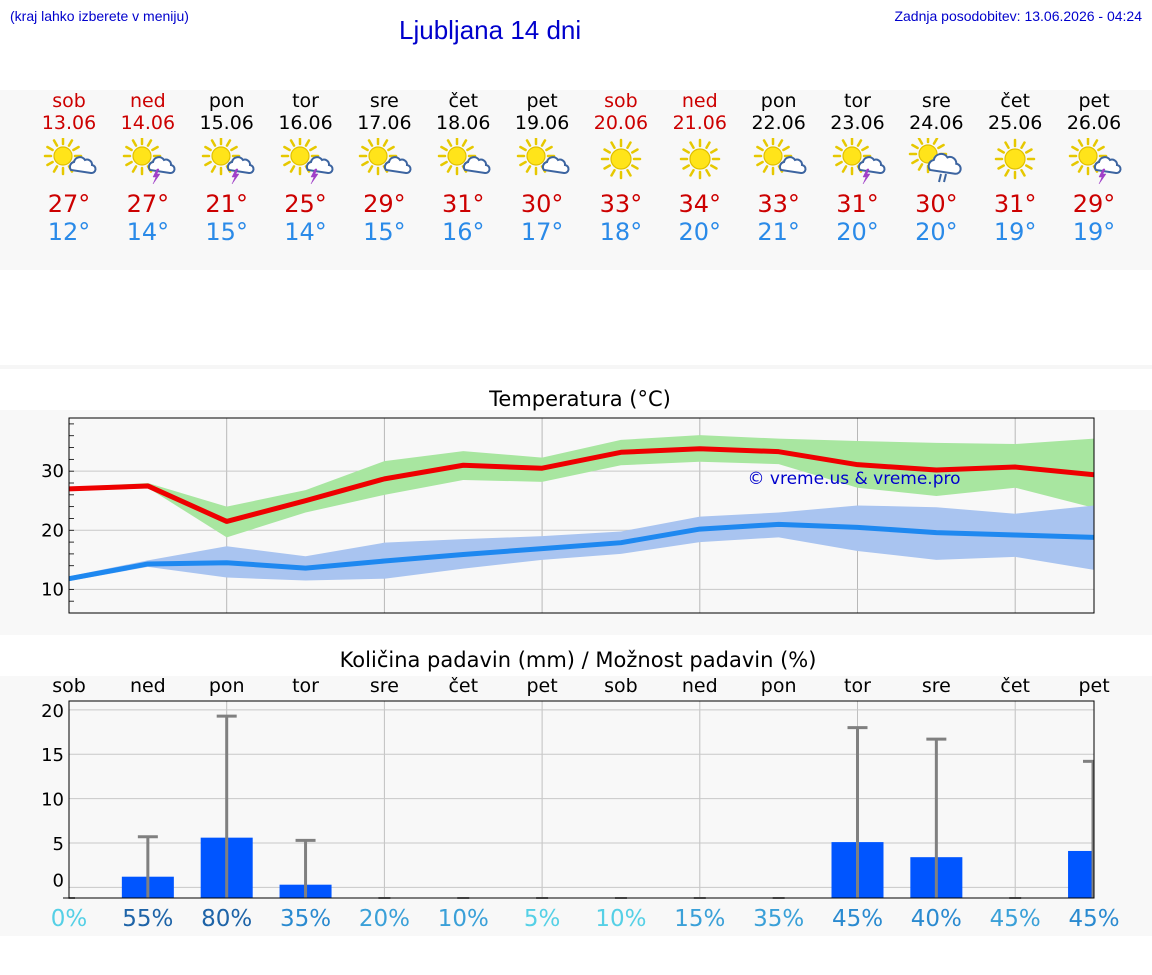  I want to click on day-forecast-6: pet 19.06 30° 17°, so click(542, 168).